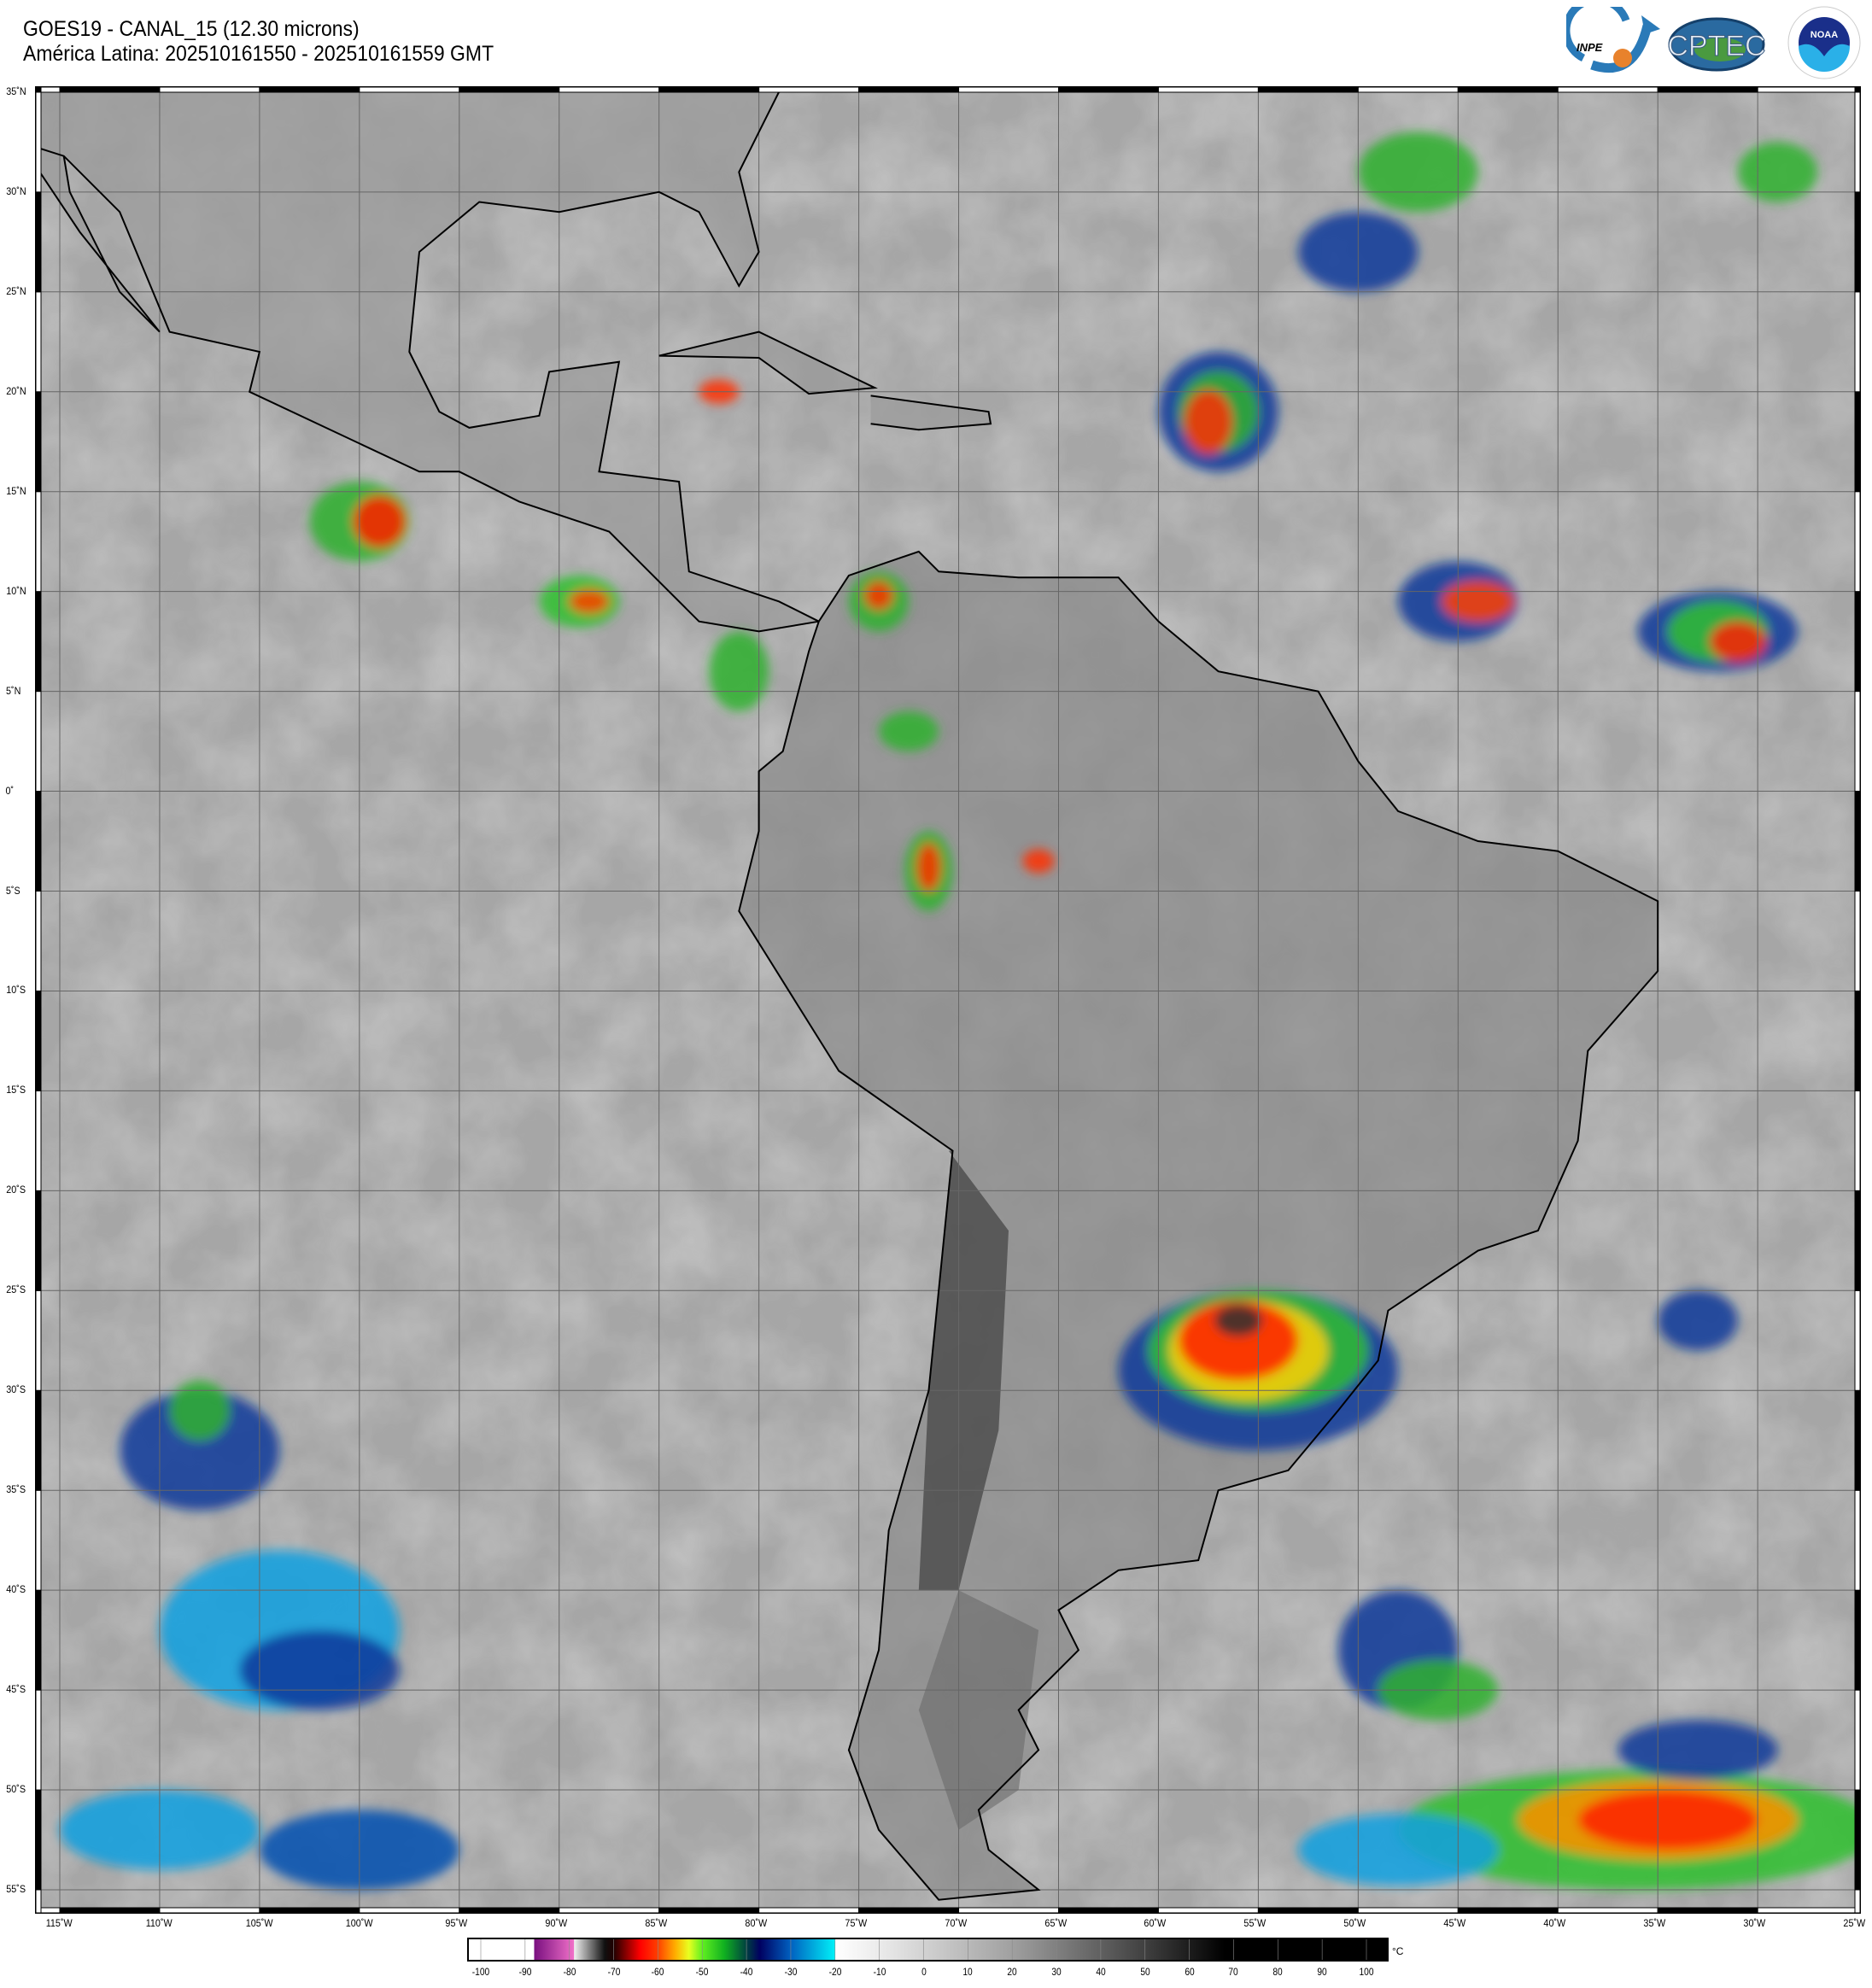 This screenshot has height=1988, width=1872. I want to click on longitude-label: 25˚W, so click(1855, 1923).